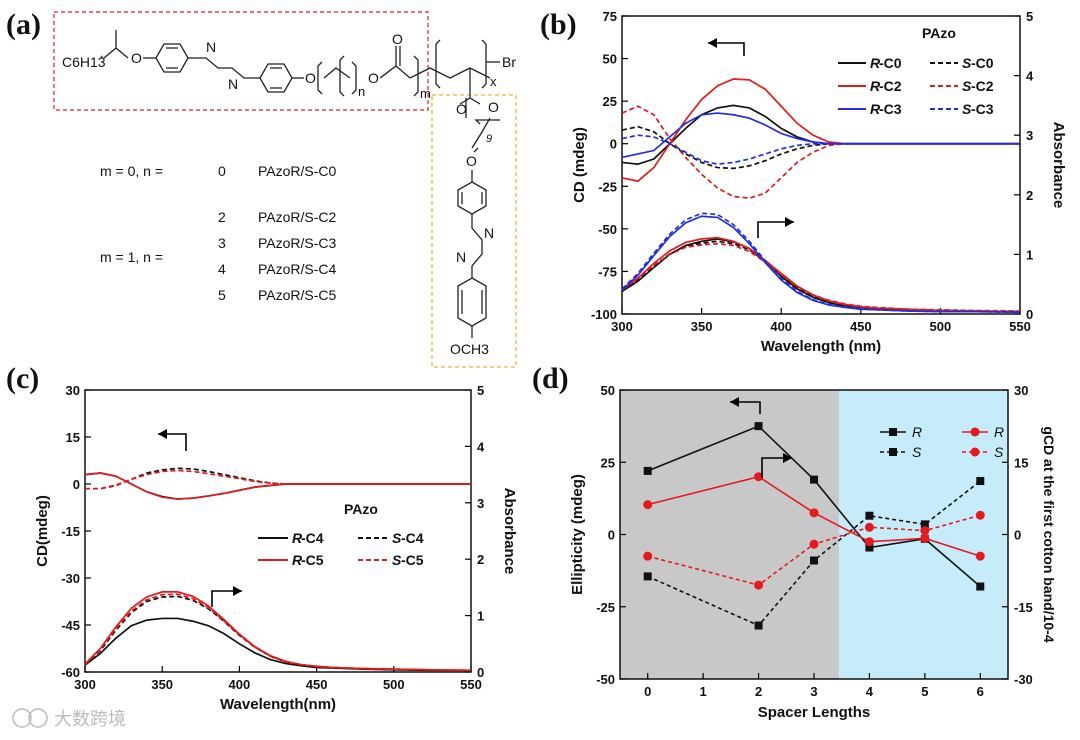 The width and height of the screenshot is (1080, 740). Describe the element at coordinates (917, 452) in the screenshot. I see `legend-label: S` at that location.